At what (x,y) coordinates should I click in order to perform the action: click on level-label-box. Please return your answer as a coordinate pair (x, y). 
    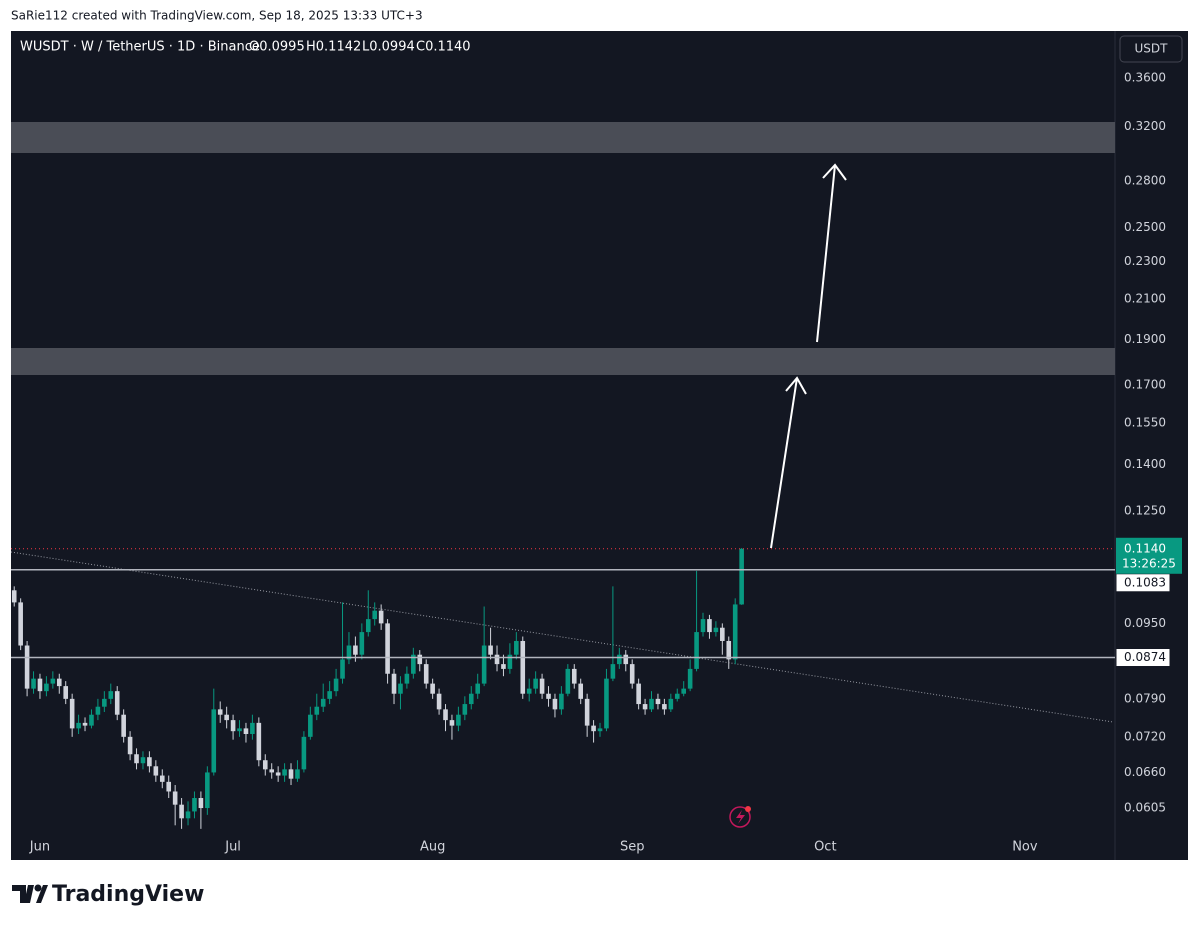
    Looking at the image, I should click on (1143, 658).